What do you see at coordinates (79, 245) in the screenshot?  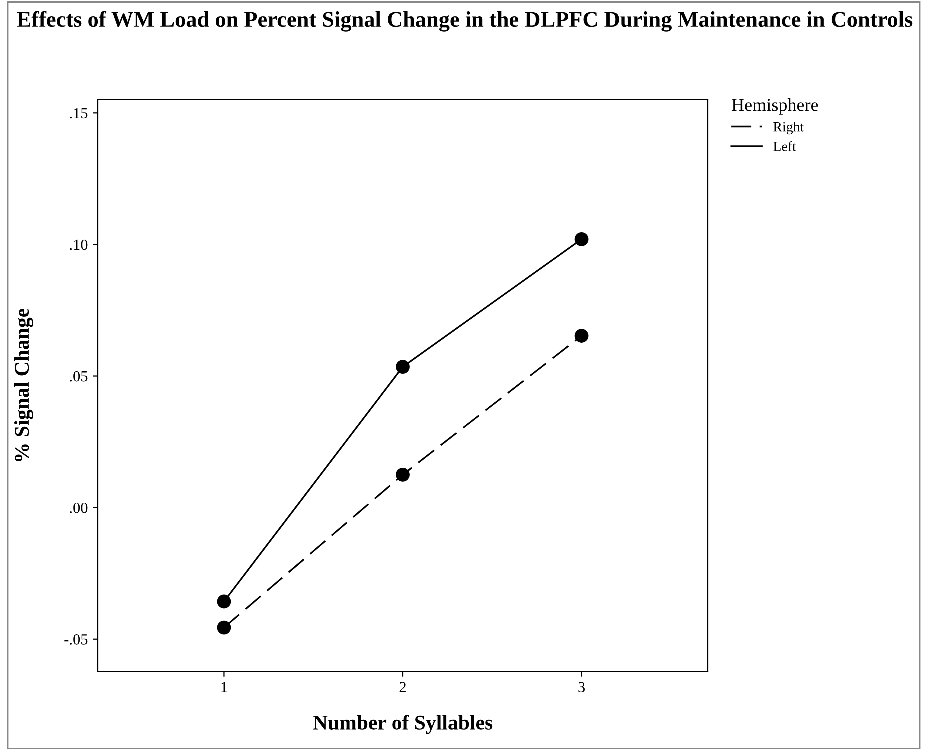 I see `y-tick-label: .10` at bounding box center [79, 245].